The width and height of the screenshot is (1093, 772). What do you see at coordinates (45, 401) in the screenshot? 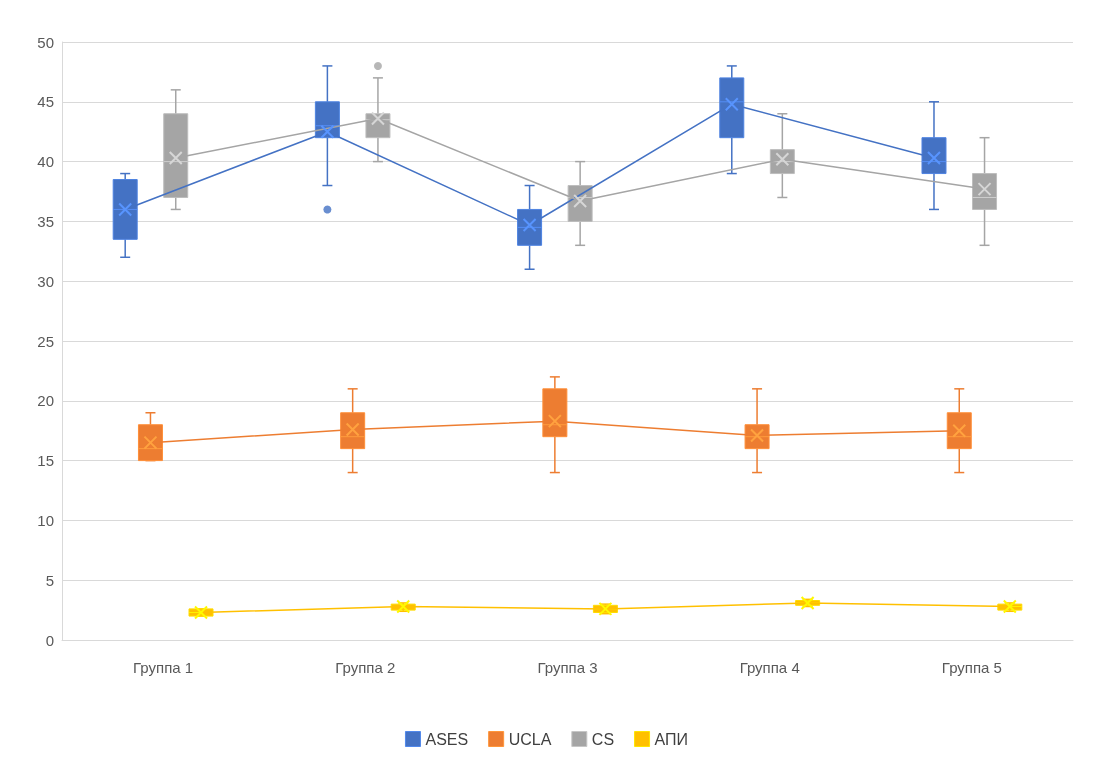
I see `y-tick-label: 20` at bounding box center [45, 401].